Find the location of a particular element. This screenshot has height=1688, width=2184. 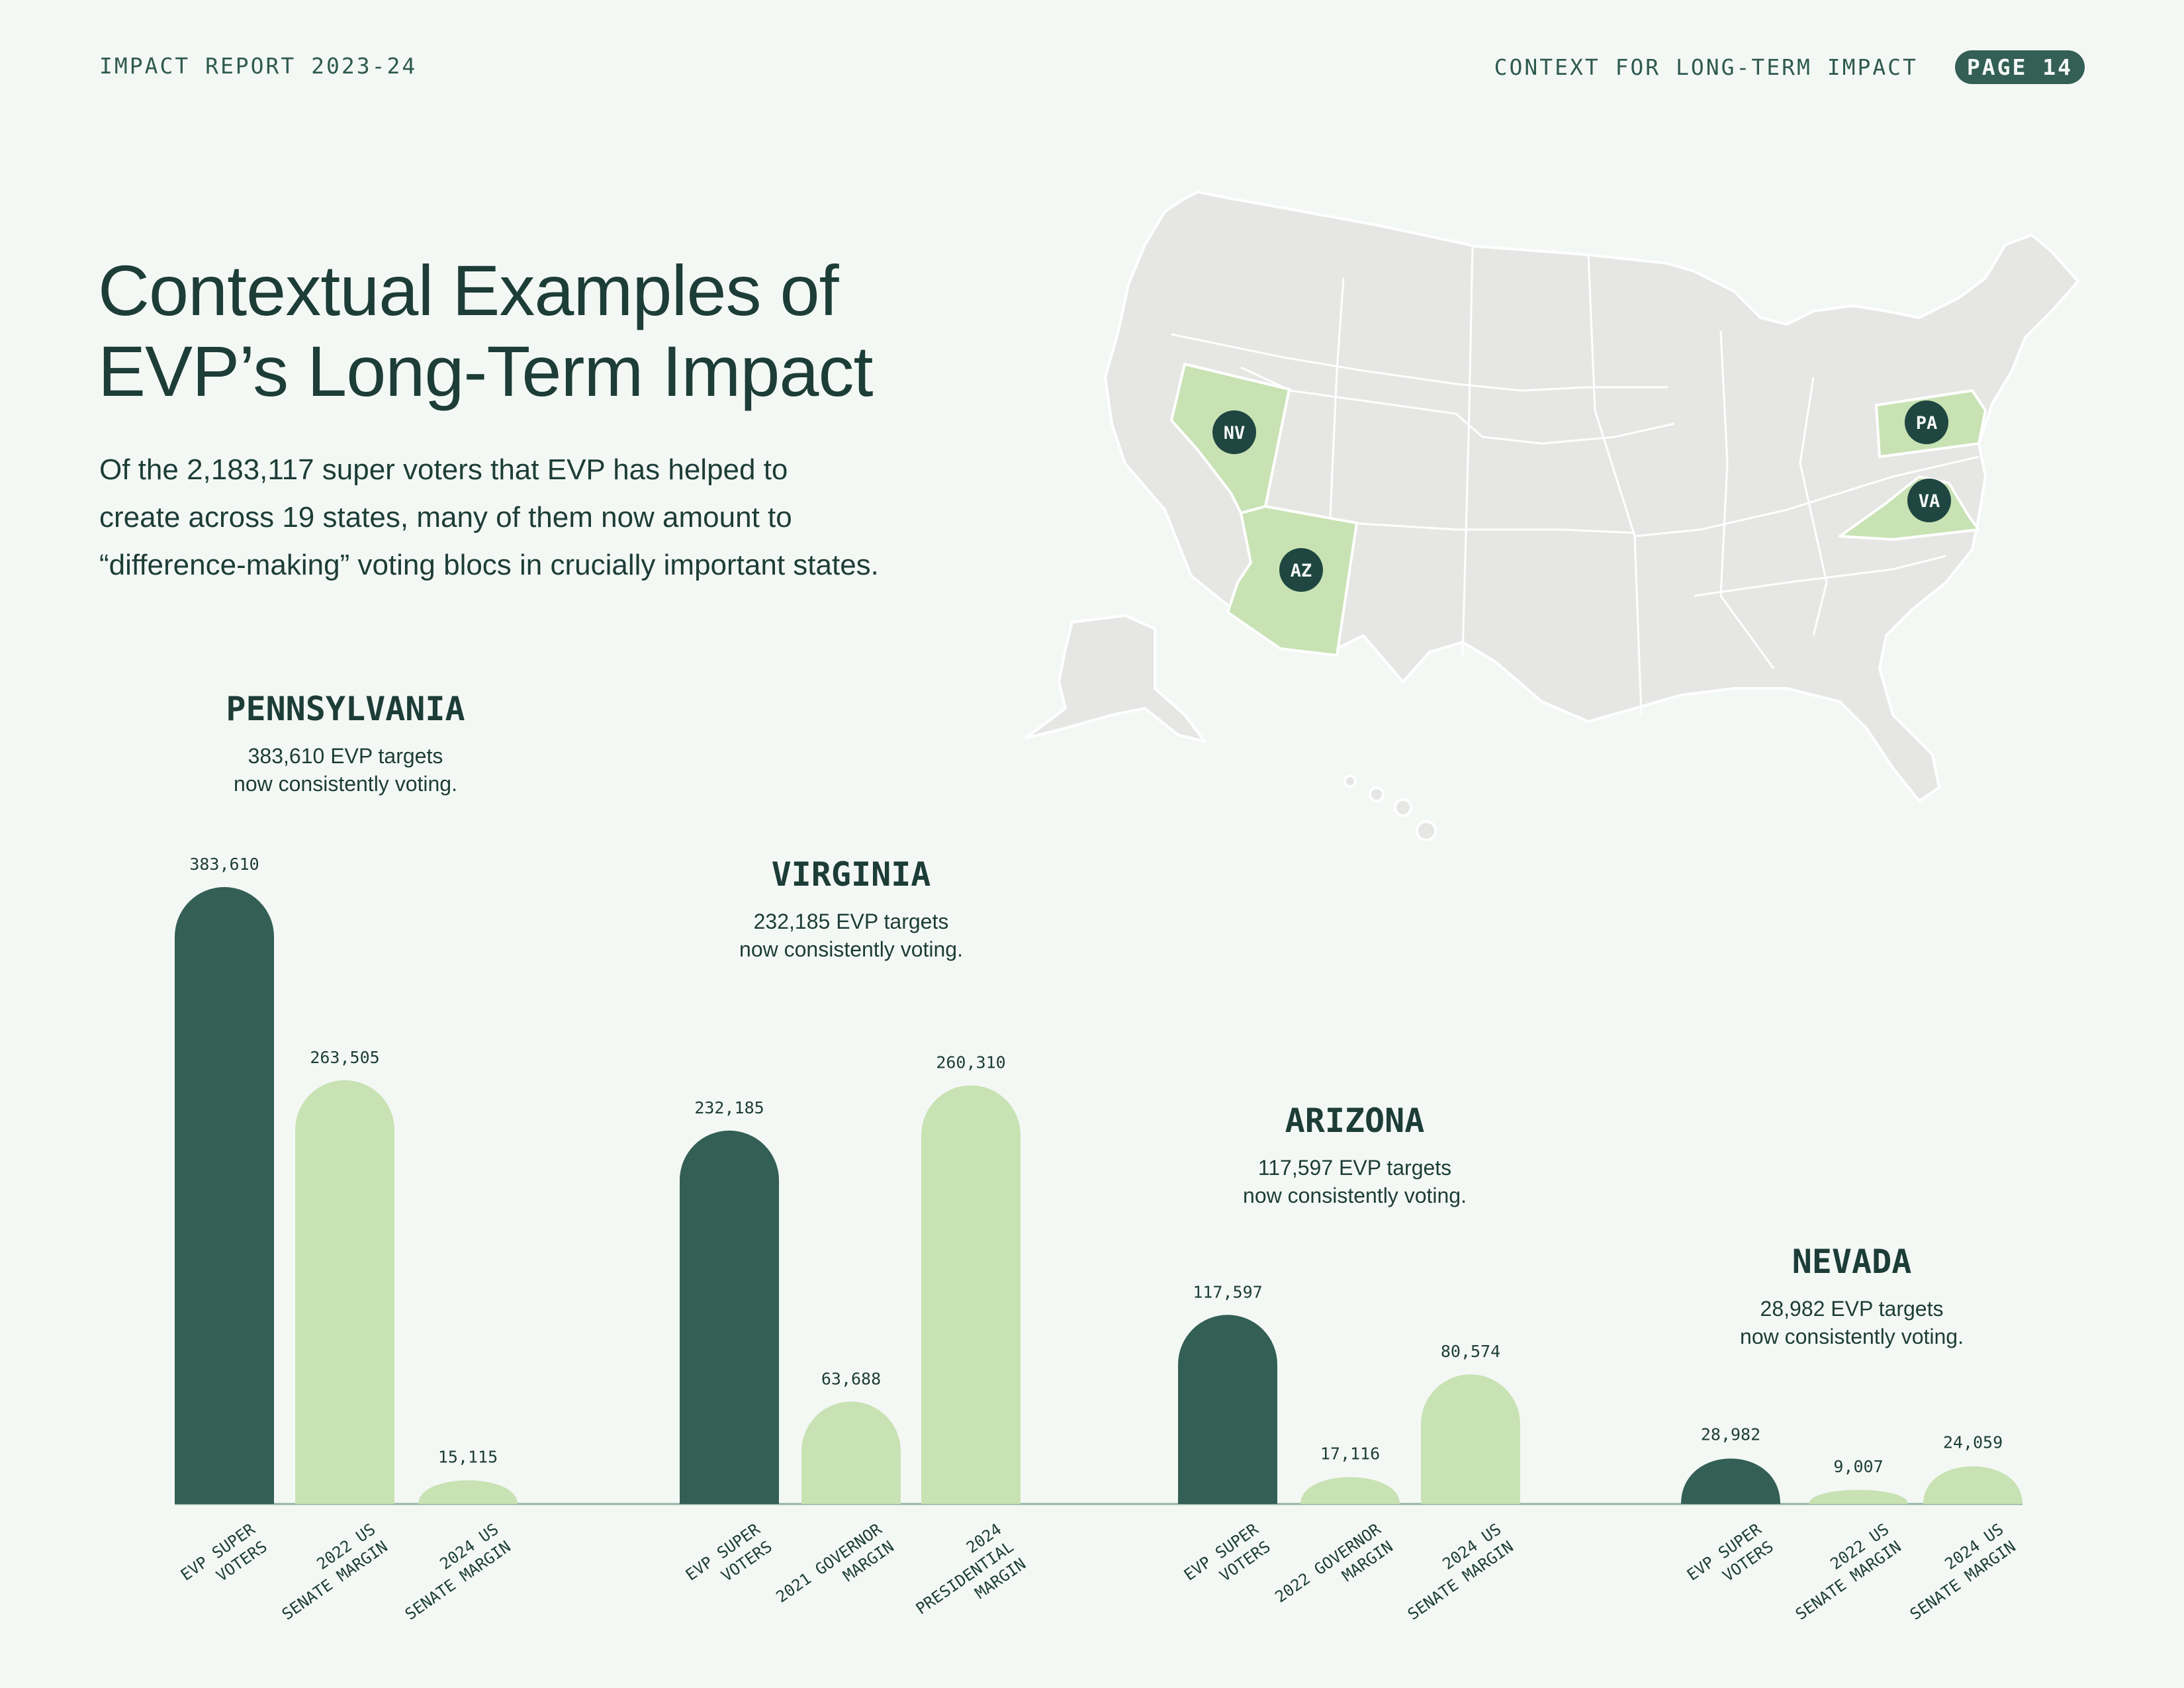

az-marker is located at coordinates (1301, 570).